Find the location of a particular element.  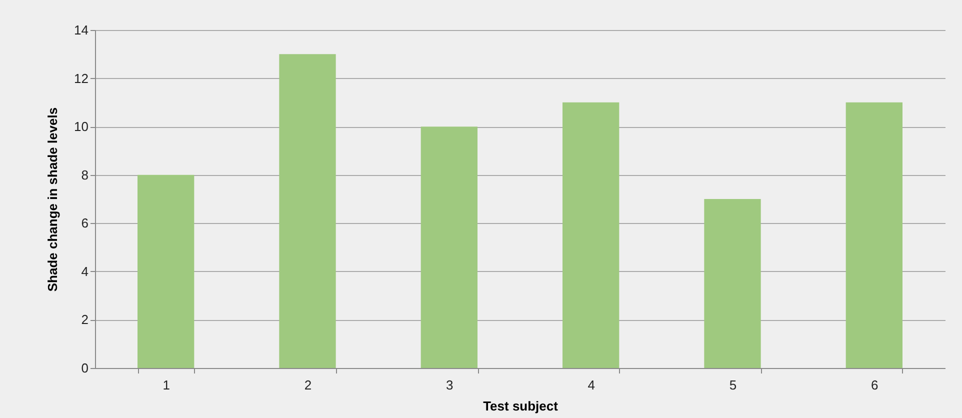

x-tick-label: 4 is located at coordinates (591, 385).